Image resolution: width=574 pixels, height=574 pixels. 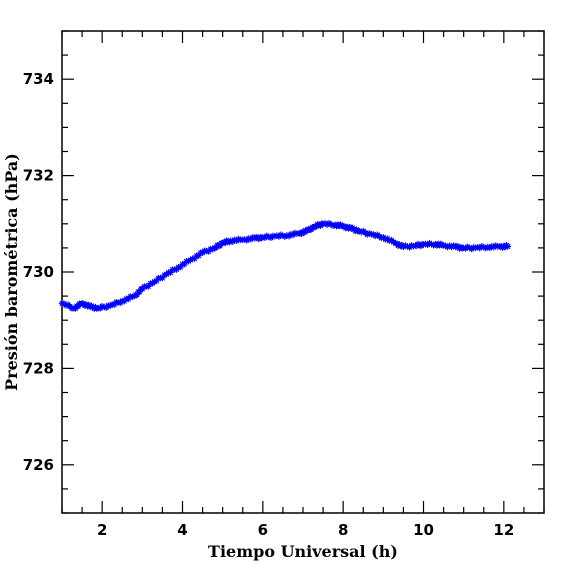 What do you see at coordinates (182, 530) in the screenshot?
I see `x-tick-label: 4` at bounding box center [182, 530].